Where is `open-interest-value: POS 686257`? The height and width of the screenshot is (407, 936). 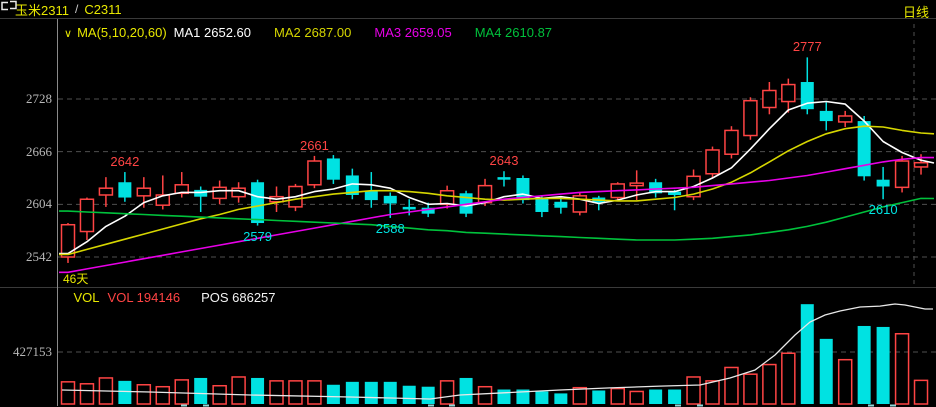
open-interest-value: POS 686257 is located at coordinates (238, 297).